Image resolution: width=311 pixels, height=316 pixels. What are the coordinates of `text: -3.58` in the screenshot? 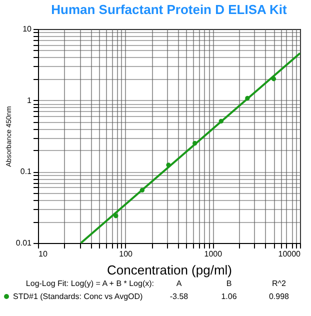 It's located at (179, 296).